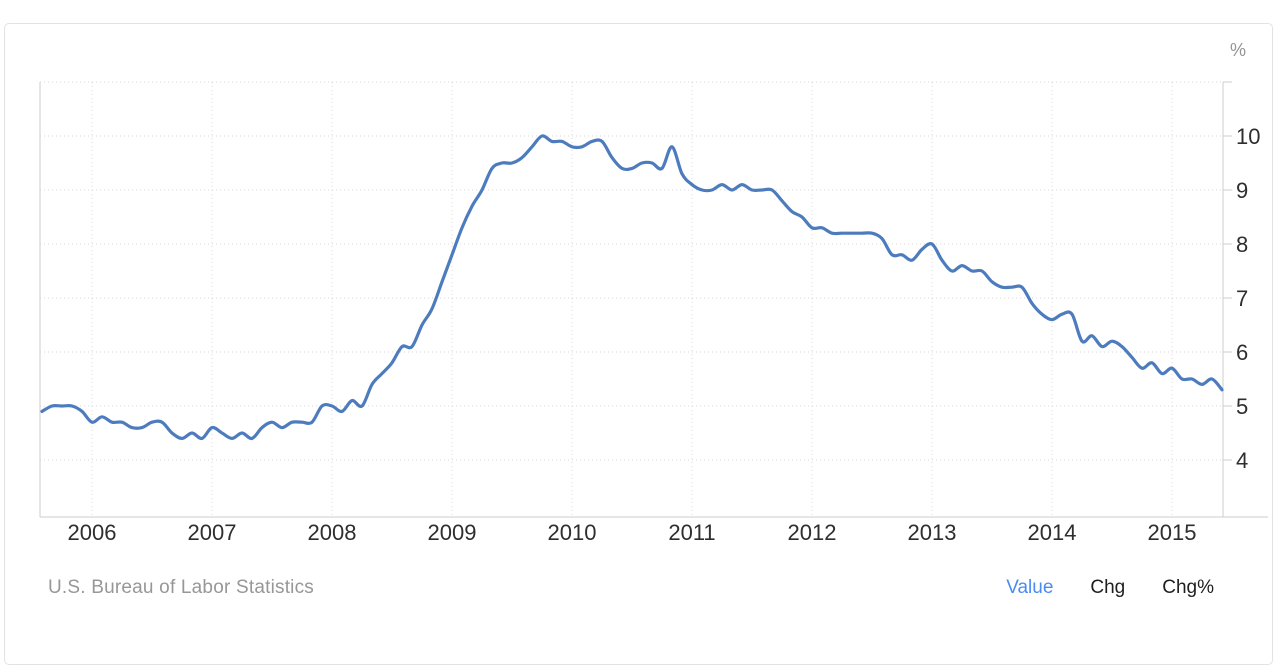 The width and height of the screenshot is (1280, 665). I want to click on svg-text: 2009, so click(452, 532).